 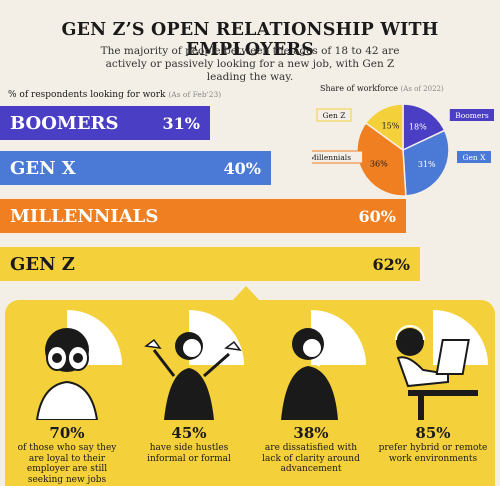 I want to click on stat-description: have side hustles informal or formal, so click(x=189, y=453).